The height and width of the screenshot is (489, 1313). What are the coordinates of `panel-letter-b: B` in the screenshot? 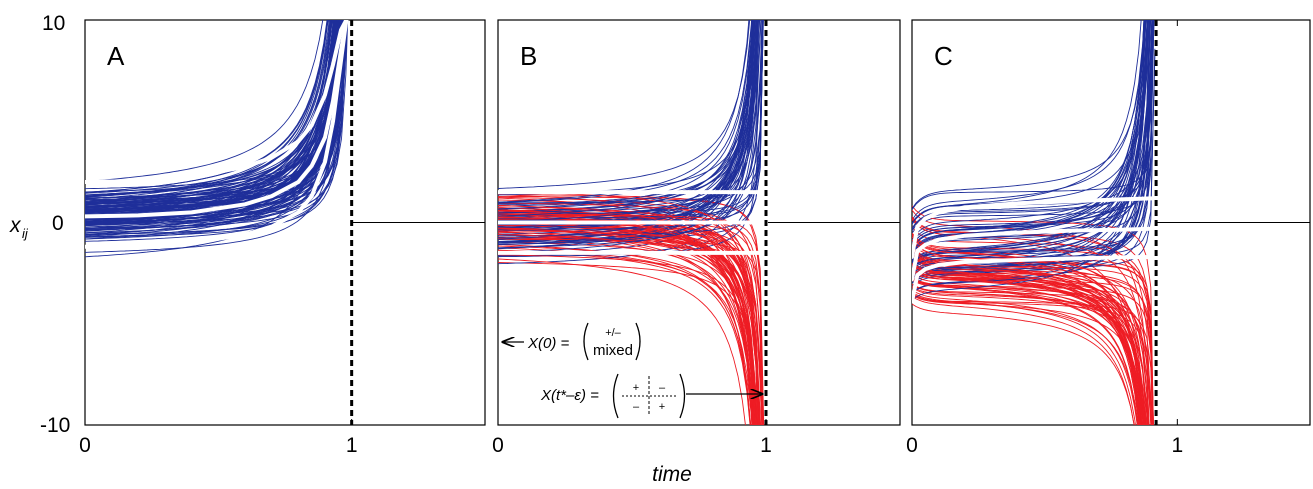 It's located at (528, 56).